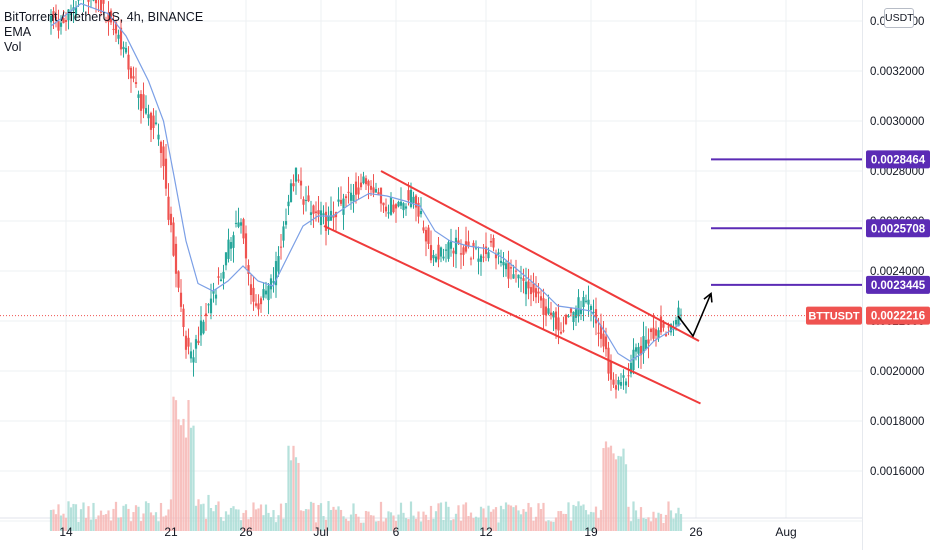 This screenshot has height=550, width=932. I want to click on projection-arrow, so click(694, 315).